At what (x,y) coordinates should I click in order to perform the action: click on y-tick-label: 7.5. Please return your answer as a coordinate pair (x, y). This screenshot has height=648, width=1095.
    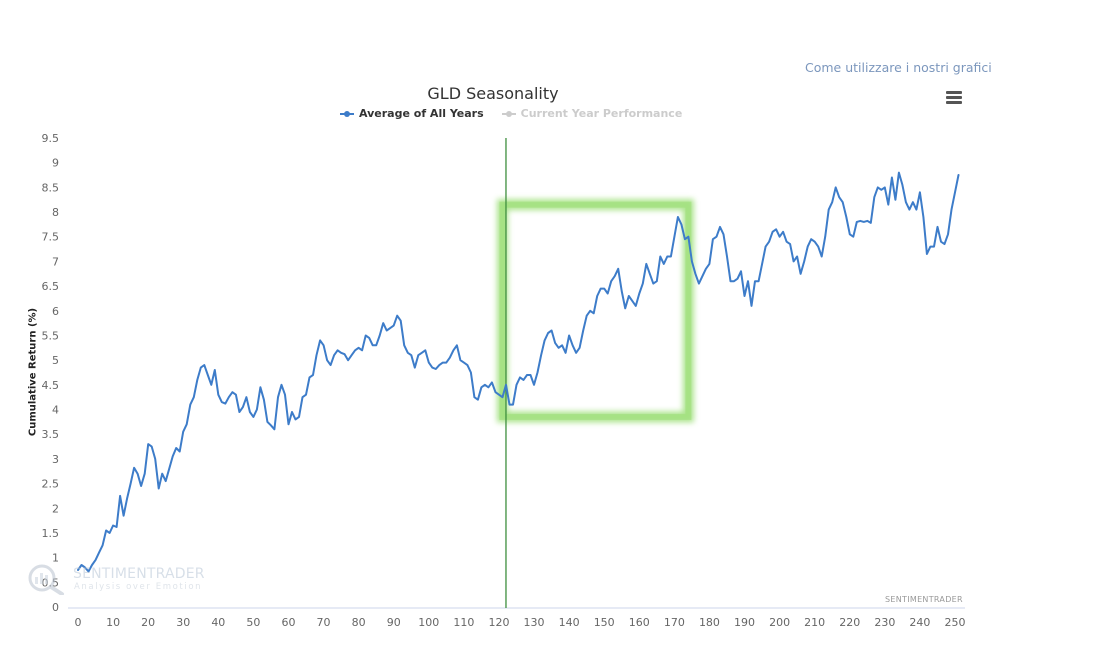
    Looking at the image, I should click on (51, 237).